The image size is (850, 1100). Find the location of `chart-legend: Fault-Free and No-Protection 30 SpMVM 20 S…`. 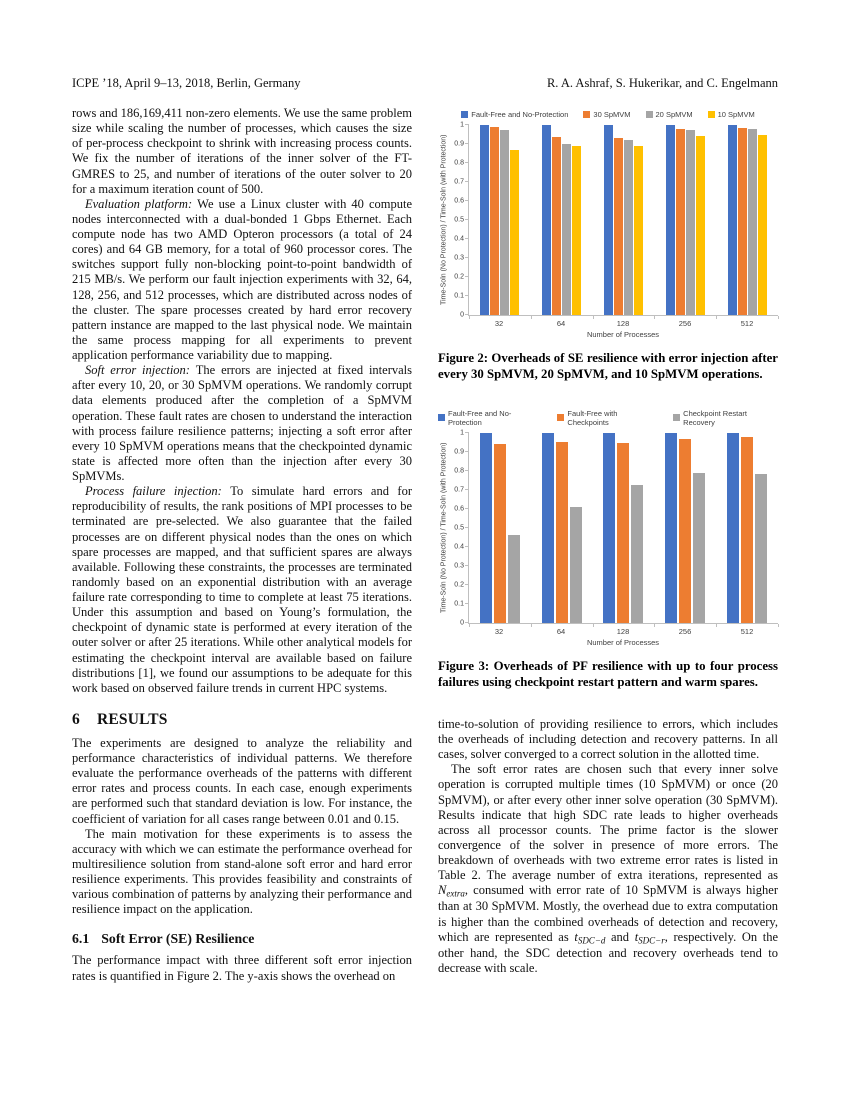

chart-legend: Fault-Free and No-Protection 30 SpMVM 20 S… is located at coordinates (608, 114).